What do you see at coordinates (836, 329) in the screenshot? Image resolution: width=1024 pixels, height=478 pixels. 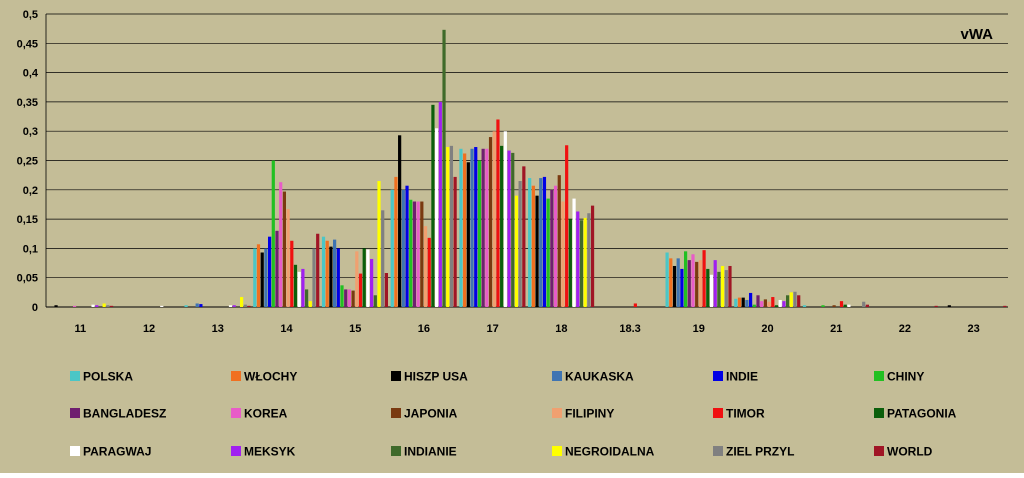 I see `x-tick-label: 21` at bounding box center [836, 329].